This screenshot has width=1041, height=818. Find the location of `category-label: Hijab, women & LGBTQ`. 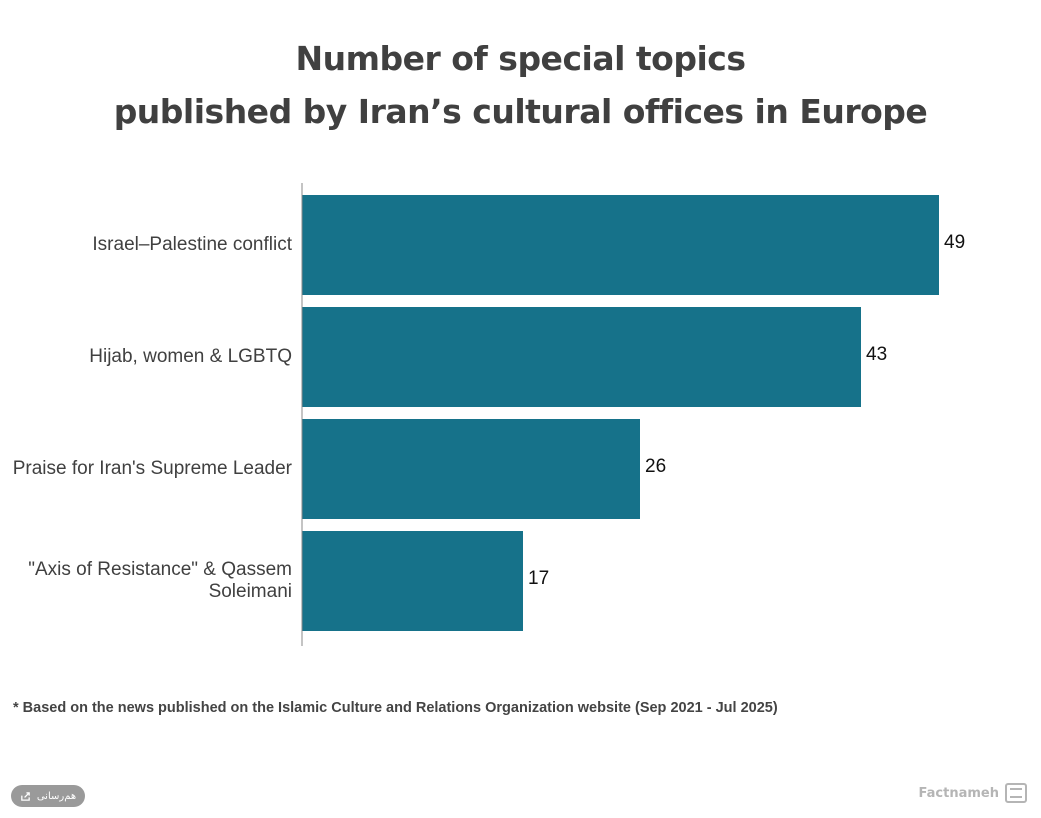

category-label: Hijab, women & LGBTQ is located at coordinates (190, 356).